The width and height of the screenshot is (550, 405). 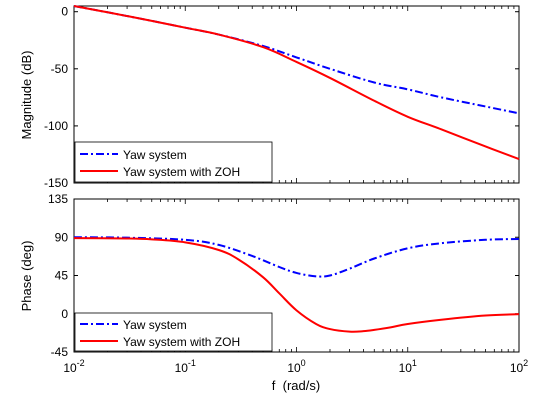 What do you see at coordinates (155, 155) in the screenshot?
I see `magnitude-legend-label-yaw: Yaw system` at bounding box center [155, 155].